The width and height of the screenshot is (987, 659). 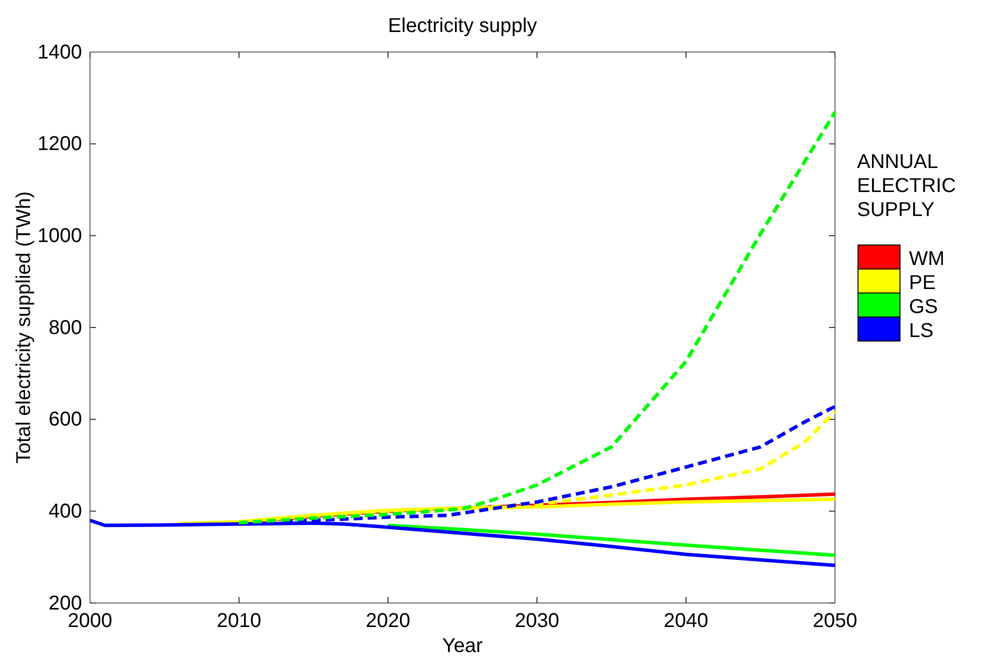 What do you see at coordinates (65, 419) in the screenshot?
I see `y-tick-label: 600` at bounding box center [65, 419].